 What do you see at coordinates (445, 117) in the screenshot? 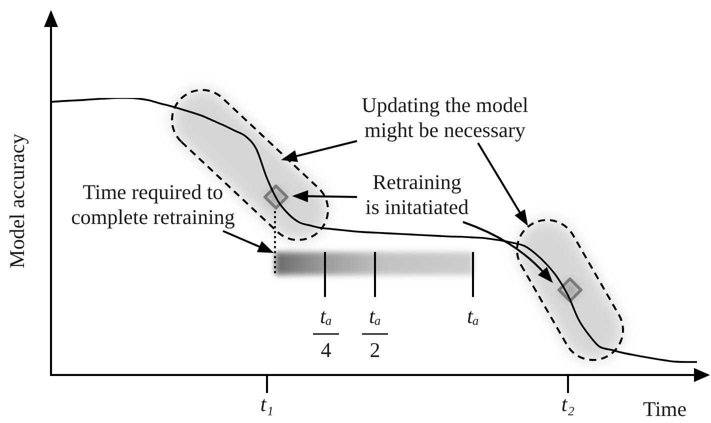
I see `annotation: Updating the model might be necessary` at bounding box center [445, 117].